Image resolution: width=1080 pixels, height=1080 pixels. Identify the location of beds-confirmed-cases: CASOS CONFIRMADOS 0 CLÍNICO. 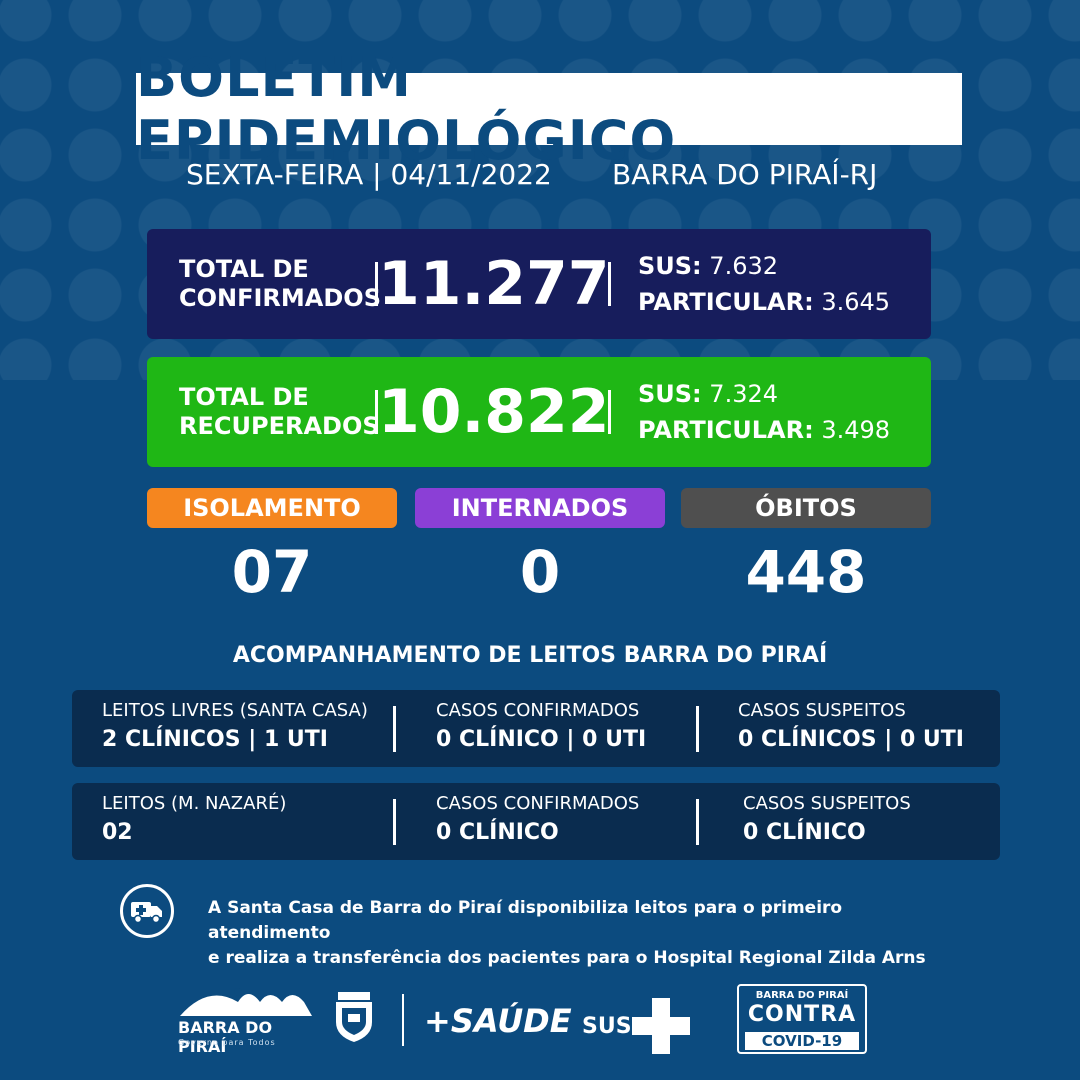
(537, 822).